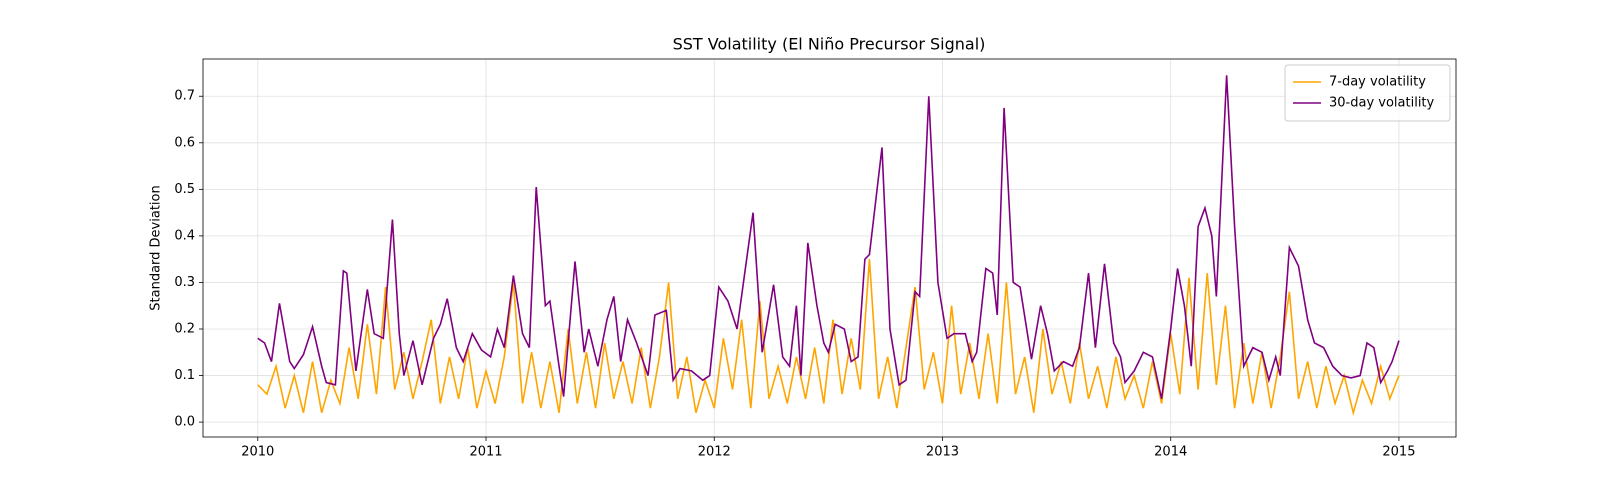 The width and height of the screenshot is (1600, 500). Describe the element at coordinates (184, 189) in the screenshot. I see `y-tick-label: 0.5` at that location.